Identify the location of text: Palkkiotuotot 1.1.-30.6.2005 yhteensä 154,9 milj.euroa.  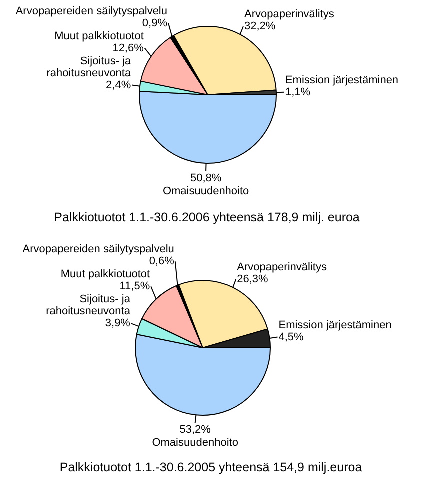
(211, 467).